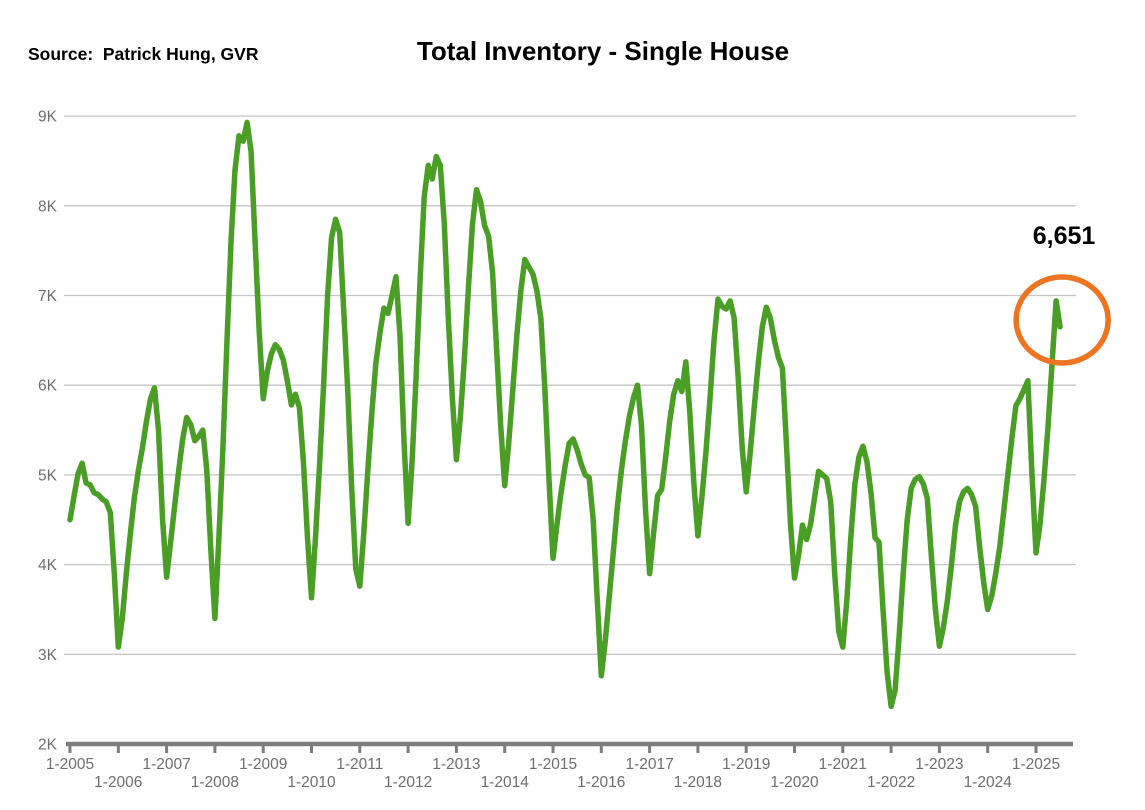  What do you see at coordinates (649, 764) in the screenshot?
I see `x-axis-label-odd-year: 1-2017` at bounding box center [649, 764].